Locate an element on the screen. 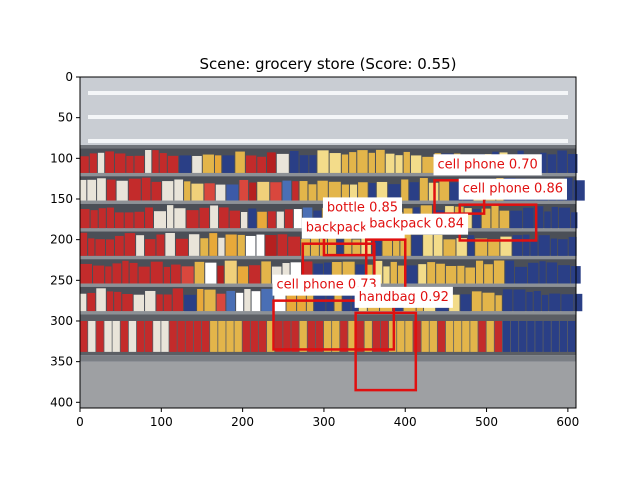 Image resolution: width=640 pixels, height=480 pixels. detection: cell phone 0.73 is located at coordinates (334, 312).